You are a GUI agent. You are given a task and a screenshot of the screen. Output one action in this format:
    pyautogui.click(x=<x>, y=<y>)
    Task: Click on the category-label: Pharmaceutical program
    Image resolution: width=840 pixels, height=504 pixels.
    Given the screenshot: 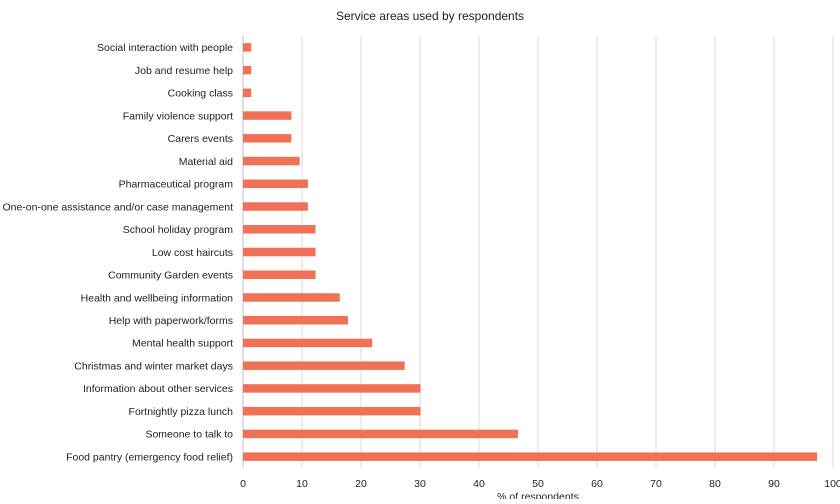 What is the action you would take?
    pyautogui.click(x=176, y=185)
    